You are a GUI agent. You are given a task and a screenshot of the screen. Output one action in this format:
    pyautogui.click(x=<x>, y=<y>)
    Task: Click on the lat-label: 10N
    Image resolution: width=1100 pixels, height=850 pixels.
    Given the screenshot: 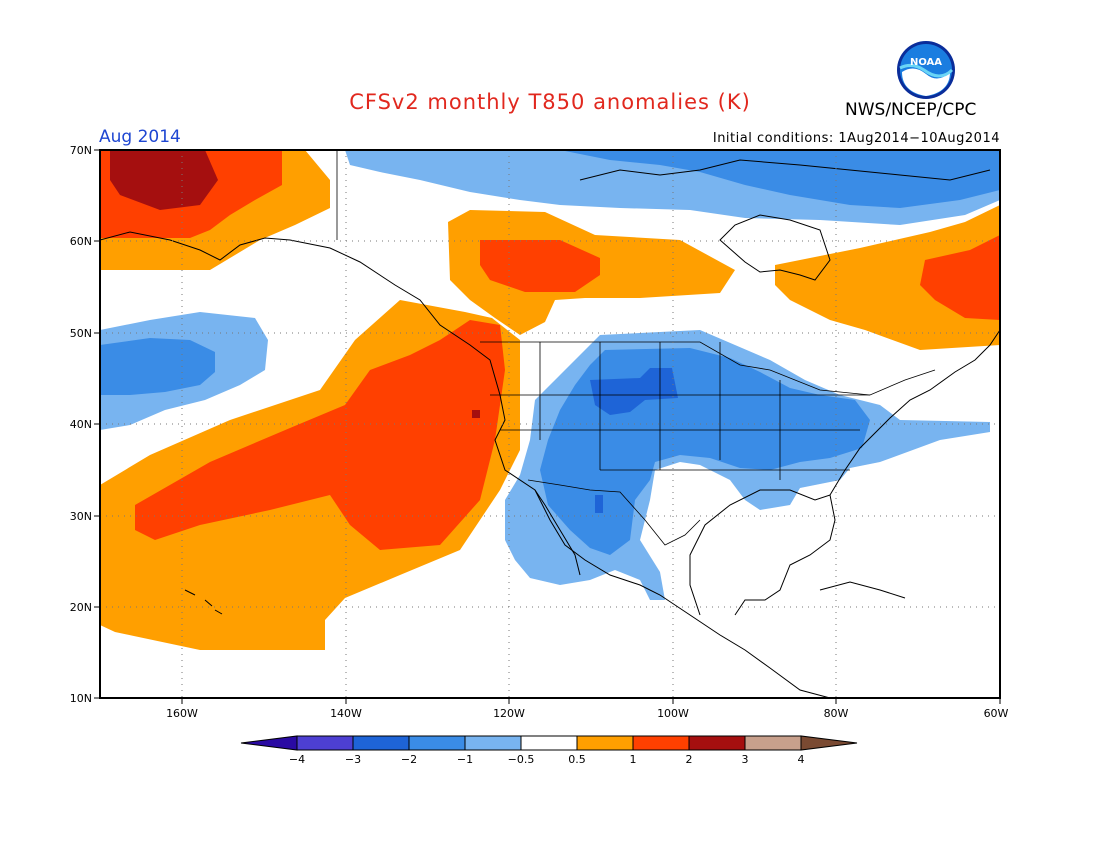 What is the action you would take?
    pyautogui.click(x=81, y=698)
    